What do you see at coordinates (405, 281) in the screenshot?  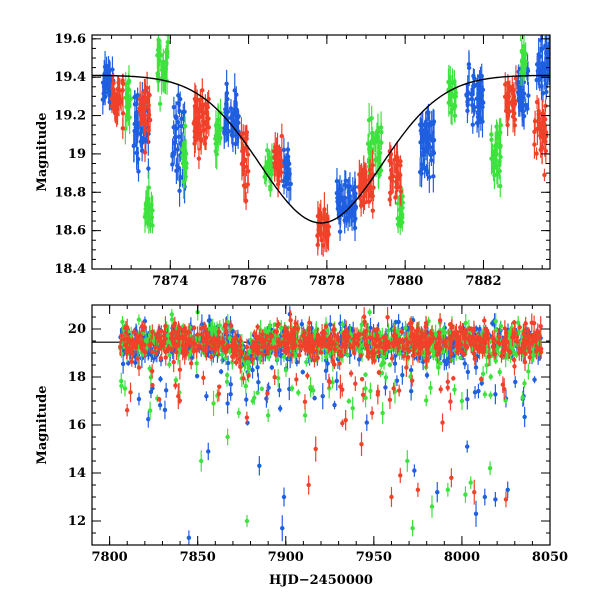 I see `top-x-tick-label: 7880` at bounding box center [405, 281].